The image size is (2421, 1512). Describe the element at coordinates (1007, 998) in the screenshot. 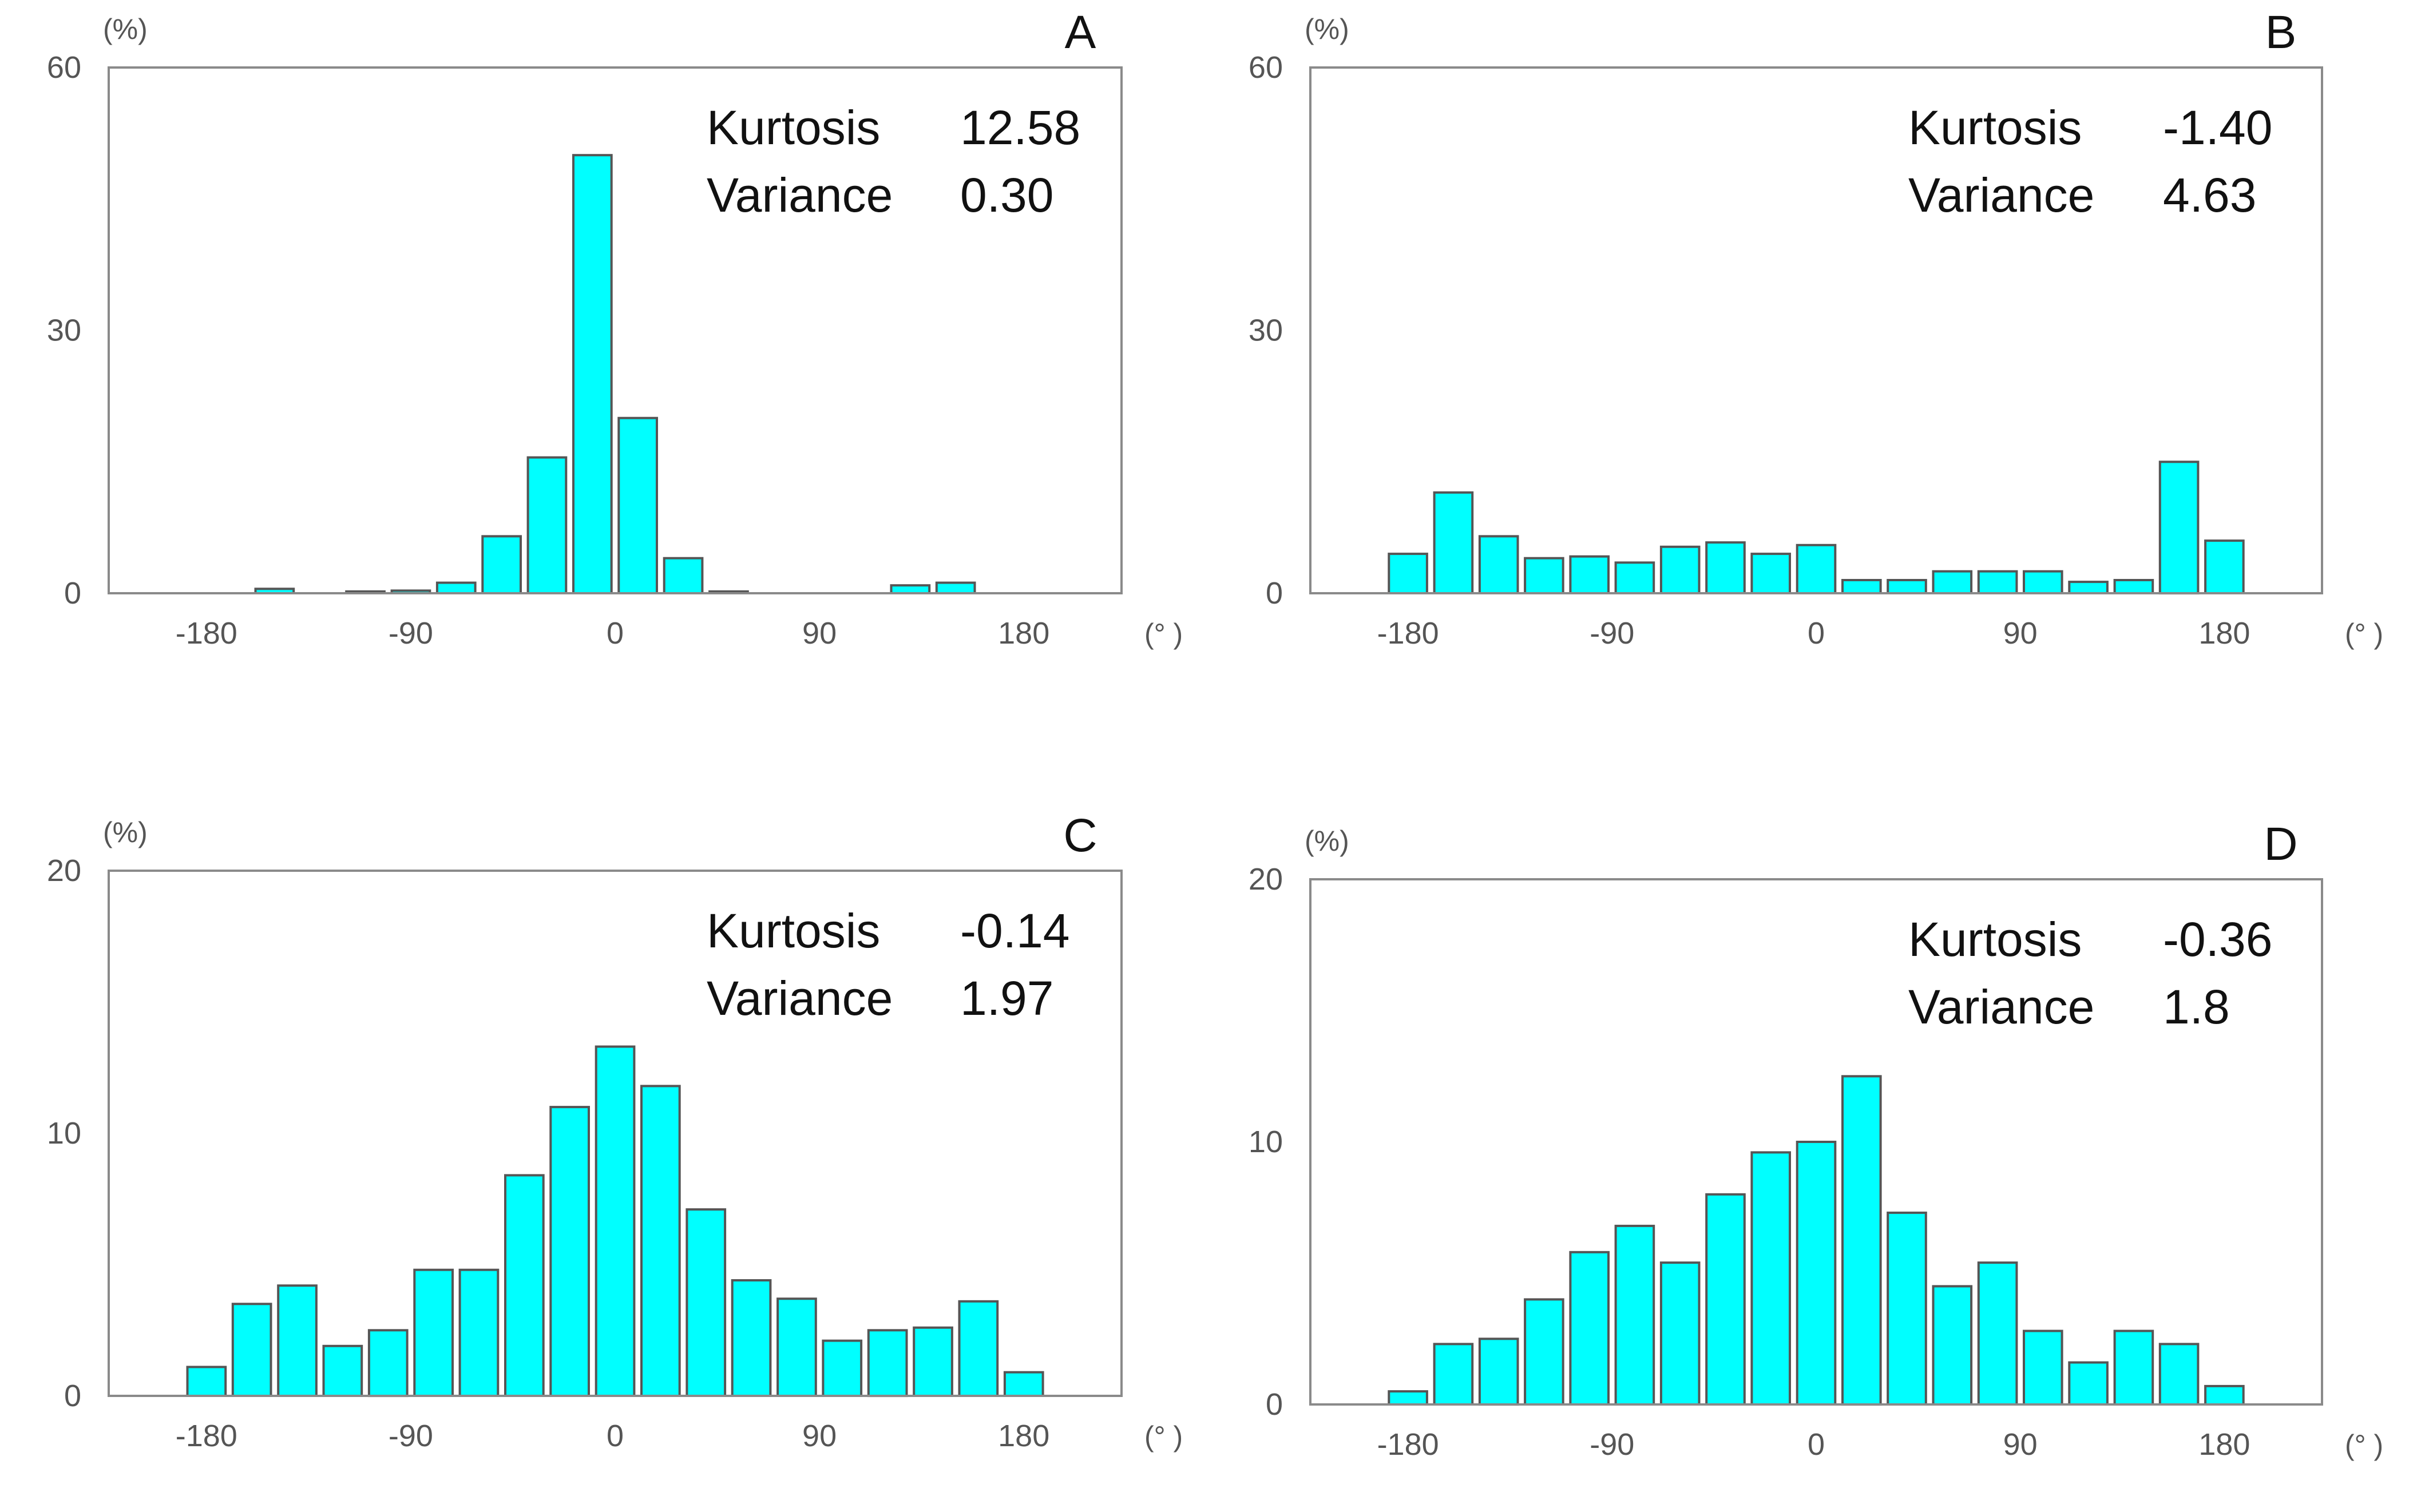

I see `stat-value: 1.97` at that location.